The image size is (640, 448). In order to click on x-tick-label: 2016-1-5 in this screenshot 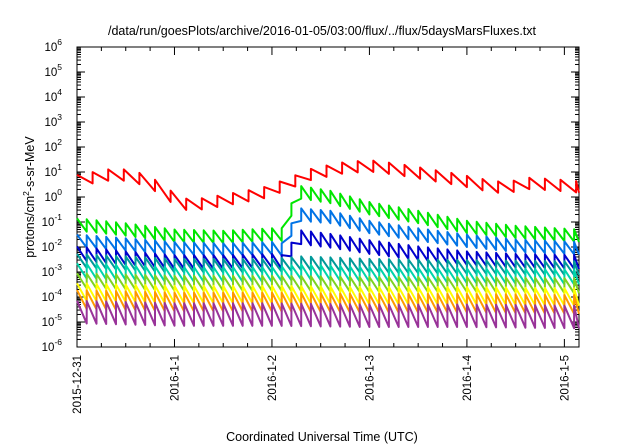, I will do `click(565, 378)`.